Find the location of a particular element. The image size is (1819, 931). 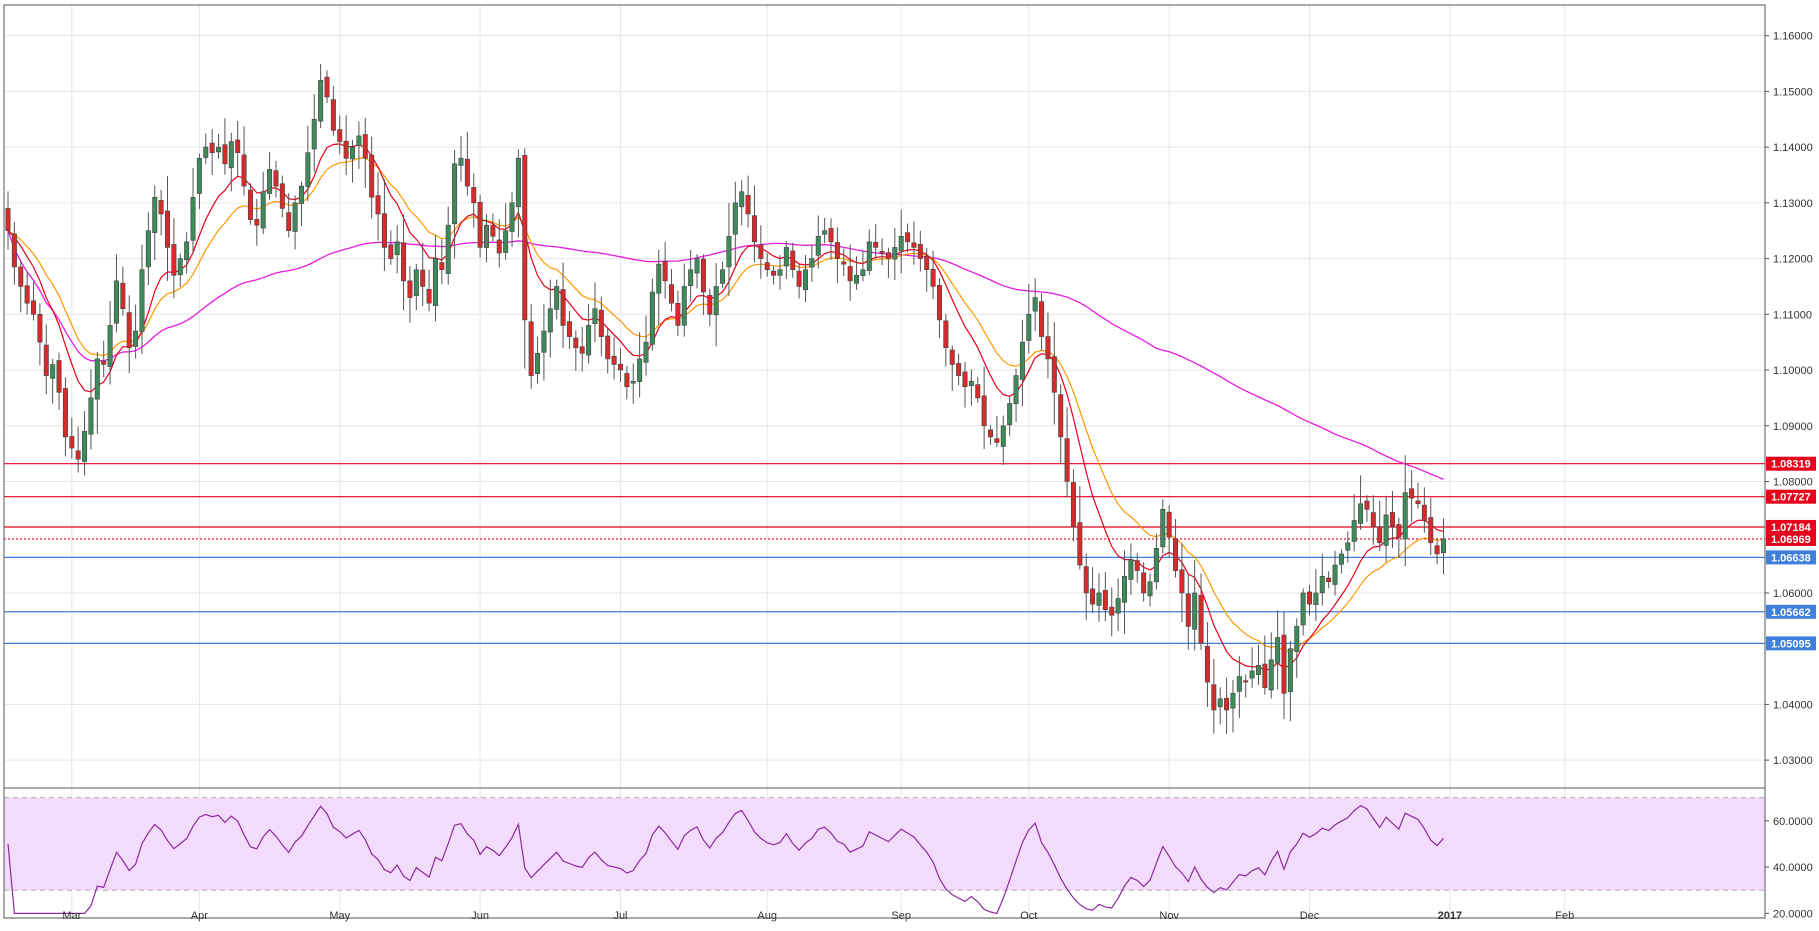

time-tick-label: Nov is located at coordinates (1169, 916).